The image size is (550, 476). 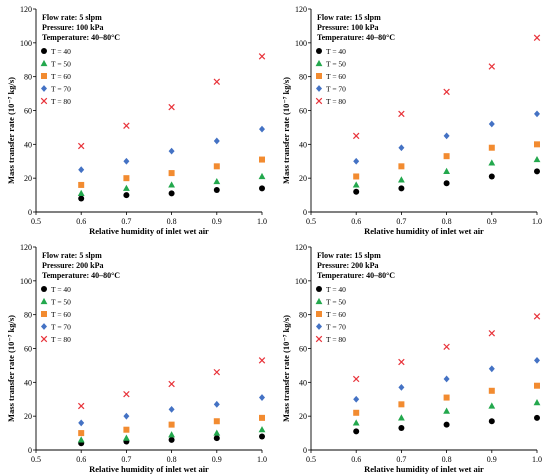 I want to click on y-tick-label: 0, so click(x=30, y=450).